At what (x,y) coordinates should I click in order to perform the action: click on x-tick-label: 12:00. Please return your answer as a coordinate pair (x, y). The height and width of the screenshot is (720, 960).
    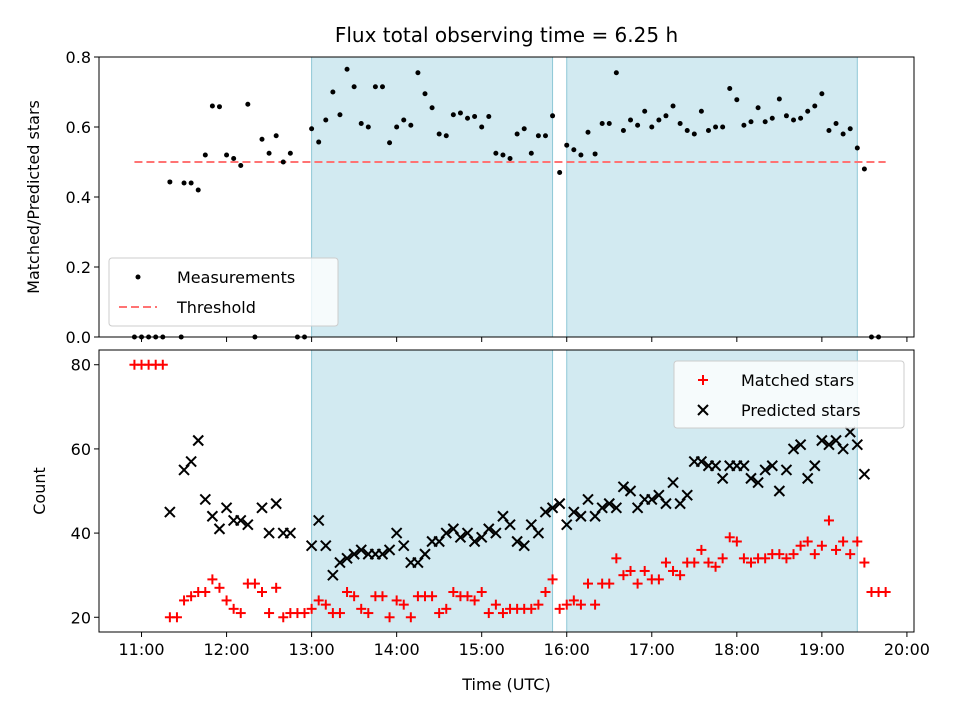
    Looking at the image, I should click on (227, 649).